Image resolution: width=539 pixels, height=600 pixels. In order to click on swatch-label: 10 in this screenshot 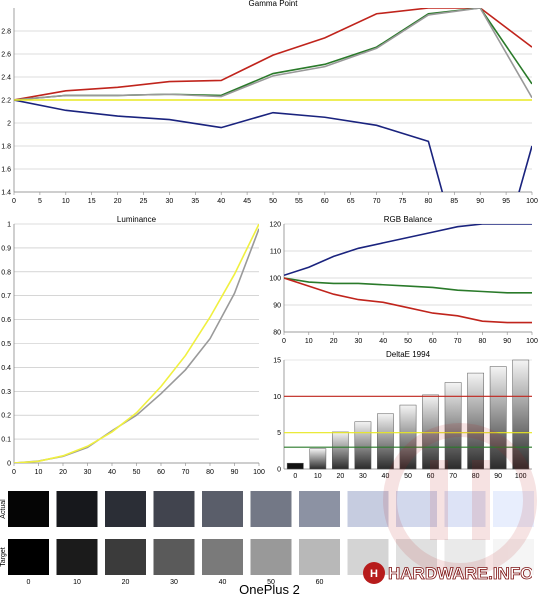, I will do `click(77, 582)`.